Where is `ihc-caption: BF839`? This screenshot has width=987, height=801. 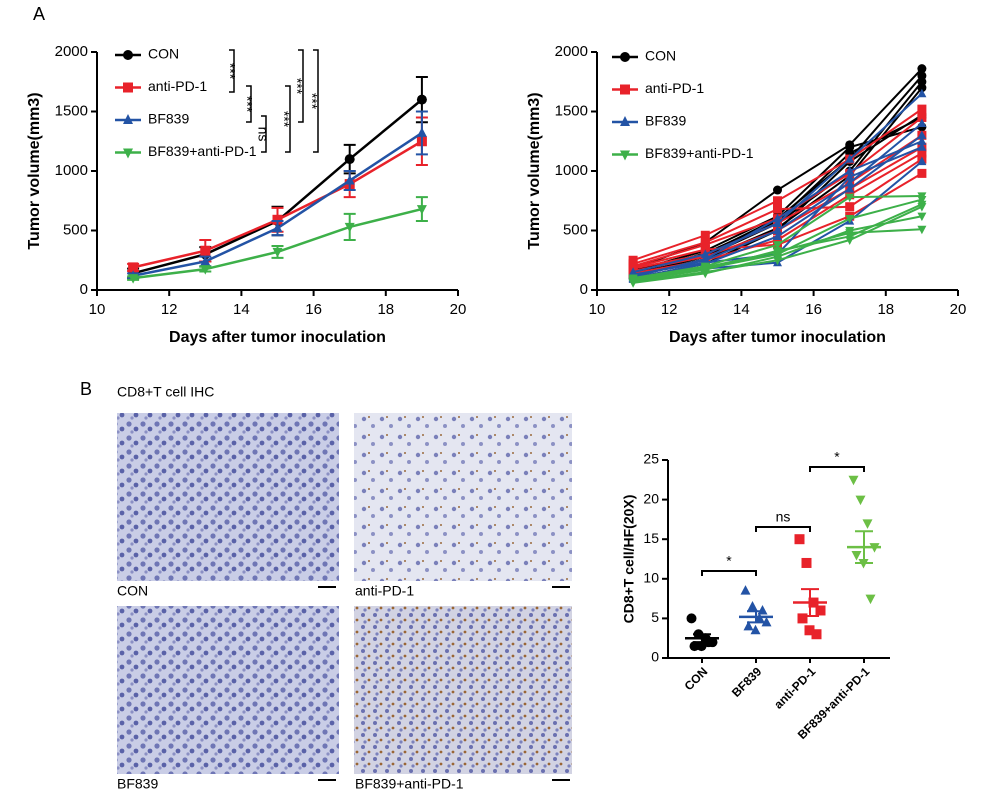 ihc-caption: BF839 is located at coordinates (137, 784).